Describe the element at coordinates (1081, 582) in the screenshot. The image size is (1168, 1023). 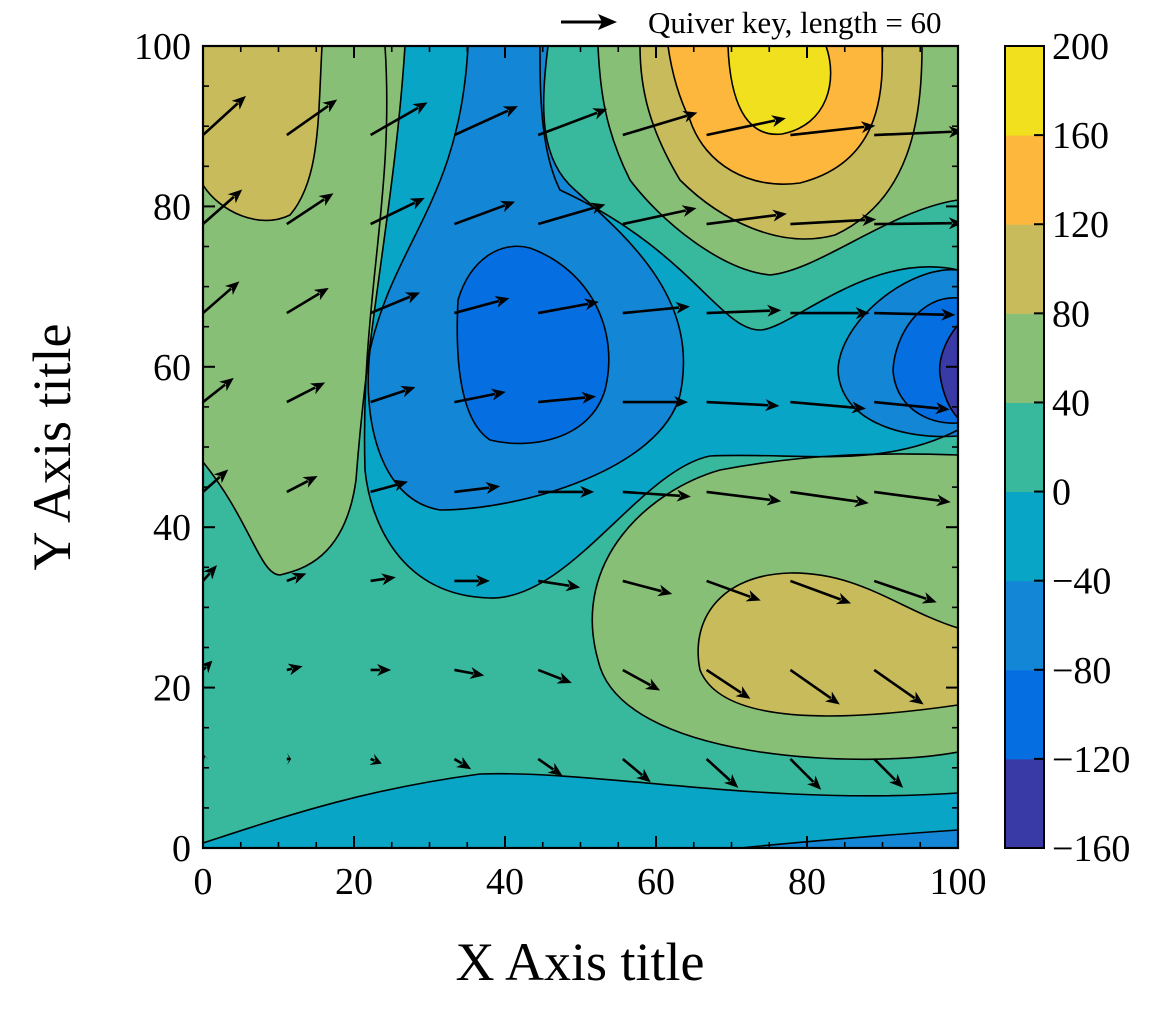
I see `colorbar-tick-label: −40` at that location.